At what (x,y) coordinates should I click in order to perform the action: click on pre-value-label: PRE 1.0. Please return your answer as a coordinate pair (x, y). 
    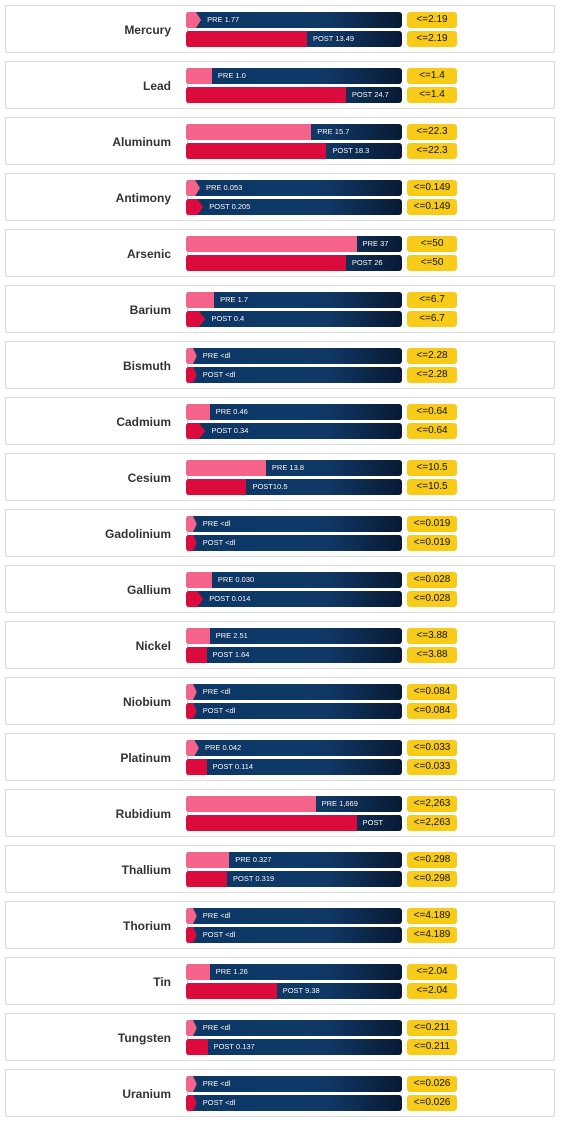
    Looking at the image, I should click on (231, 75).